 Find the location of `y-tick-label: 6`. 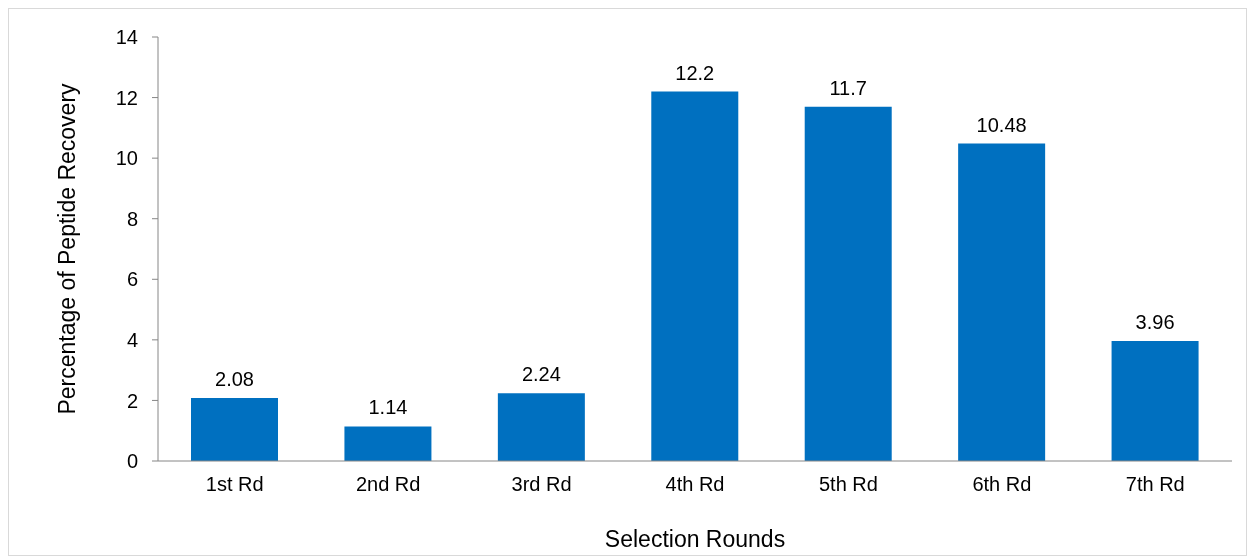

y-tick-label: 6 is located at coordinates (132, 279).